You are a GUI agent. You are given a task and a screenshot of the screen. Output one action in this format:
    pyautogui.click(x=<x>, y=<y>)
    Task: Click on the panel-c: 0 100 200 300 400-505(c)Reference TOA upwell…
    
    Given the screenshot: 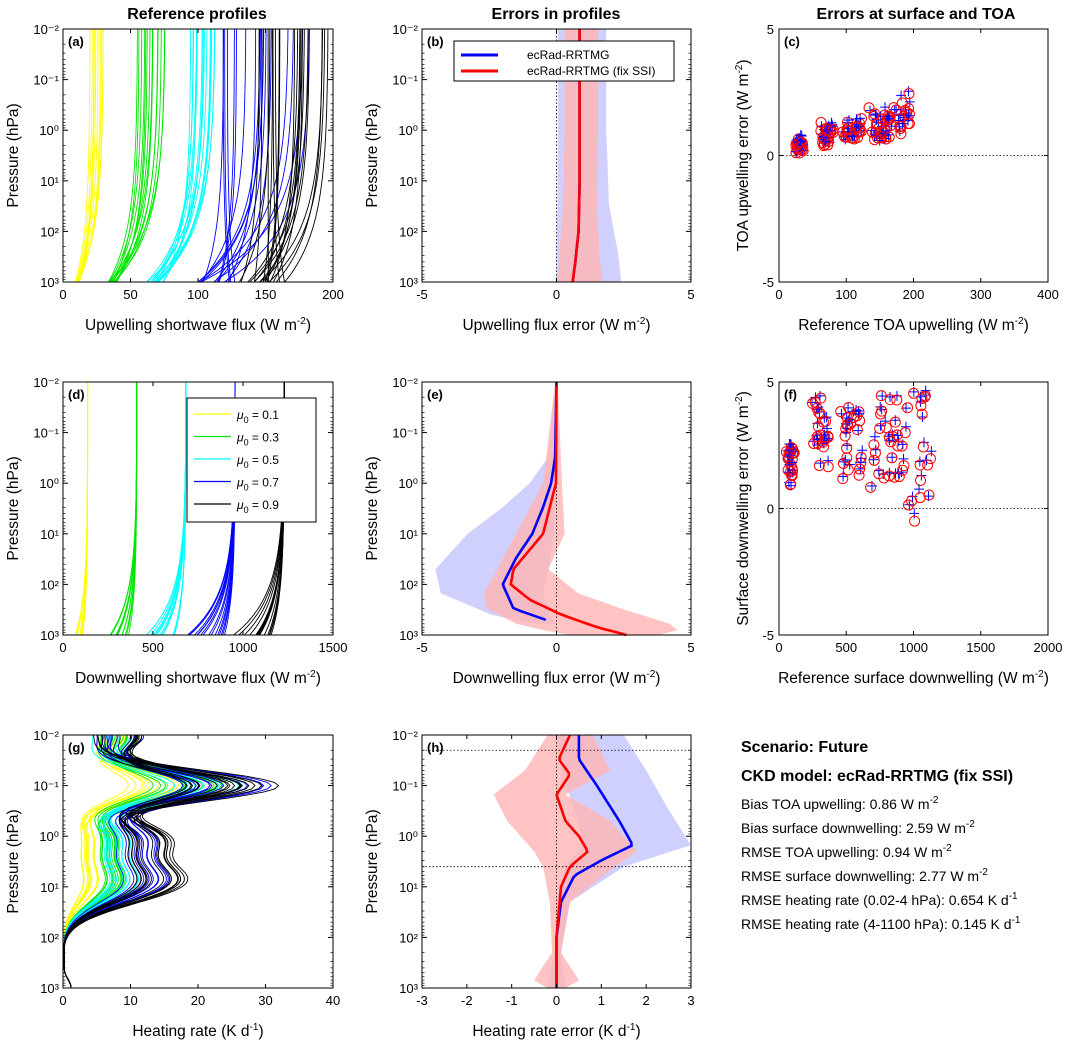 What is the action you would take?
    pyautogui.click(x=896, y=178)
    